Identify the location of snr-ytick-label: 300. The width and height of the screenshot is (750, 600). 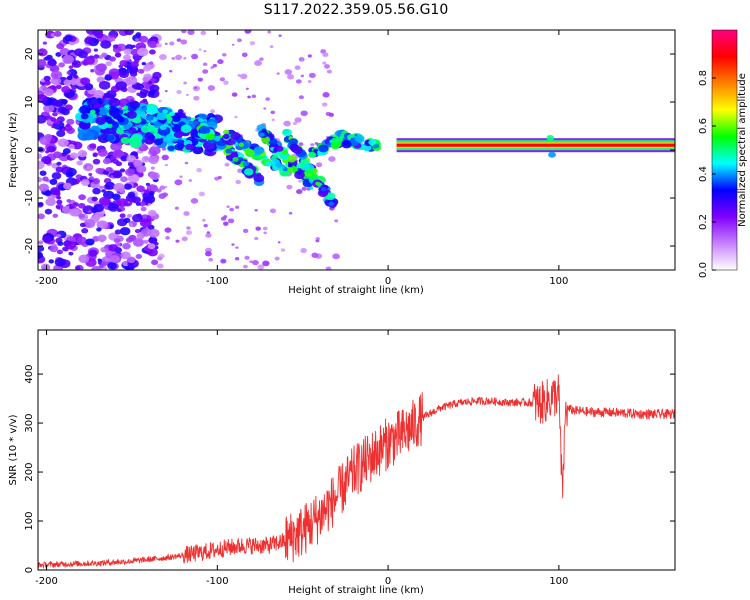
(29, 423).